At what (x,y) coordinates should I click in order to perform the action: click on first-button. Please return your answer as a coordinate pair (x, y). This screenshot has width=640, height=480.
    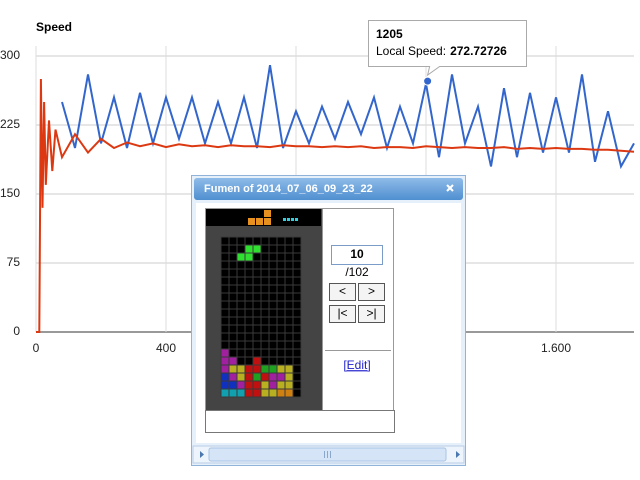
    Looking at the image, I should click on (342, 314).